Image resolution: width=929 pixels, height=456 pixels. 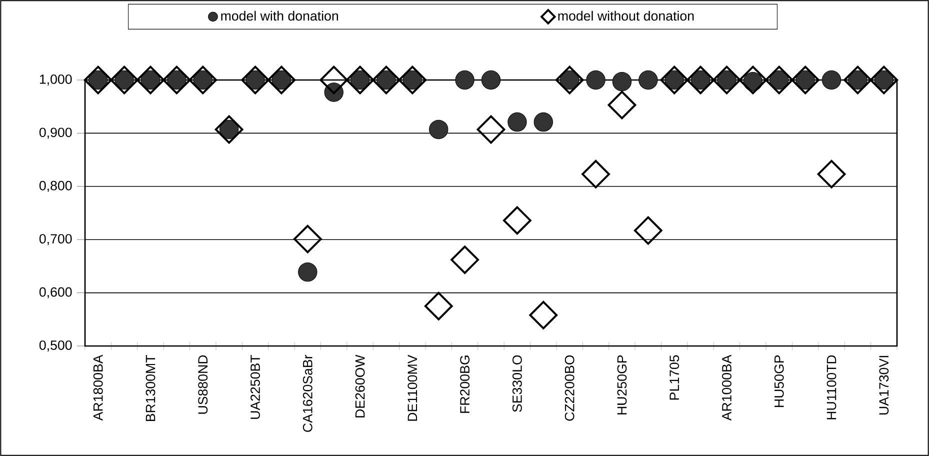 I want to click on legend-label: model with donation, so click(x=279, y=15).